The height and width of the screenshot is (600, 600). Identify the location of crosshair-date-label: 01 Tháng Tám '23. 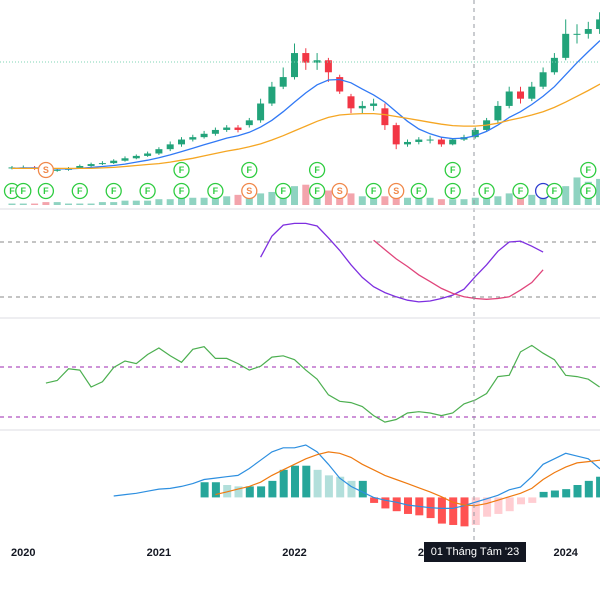
(475, 552).